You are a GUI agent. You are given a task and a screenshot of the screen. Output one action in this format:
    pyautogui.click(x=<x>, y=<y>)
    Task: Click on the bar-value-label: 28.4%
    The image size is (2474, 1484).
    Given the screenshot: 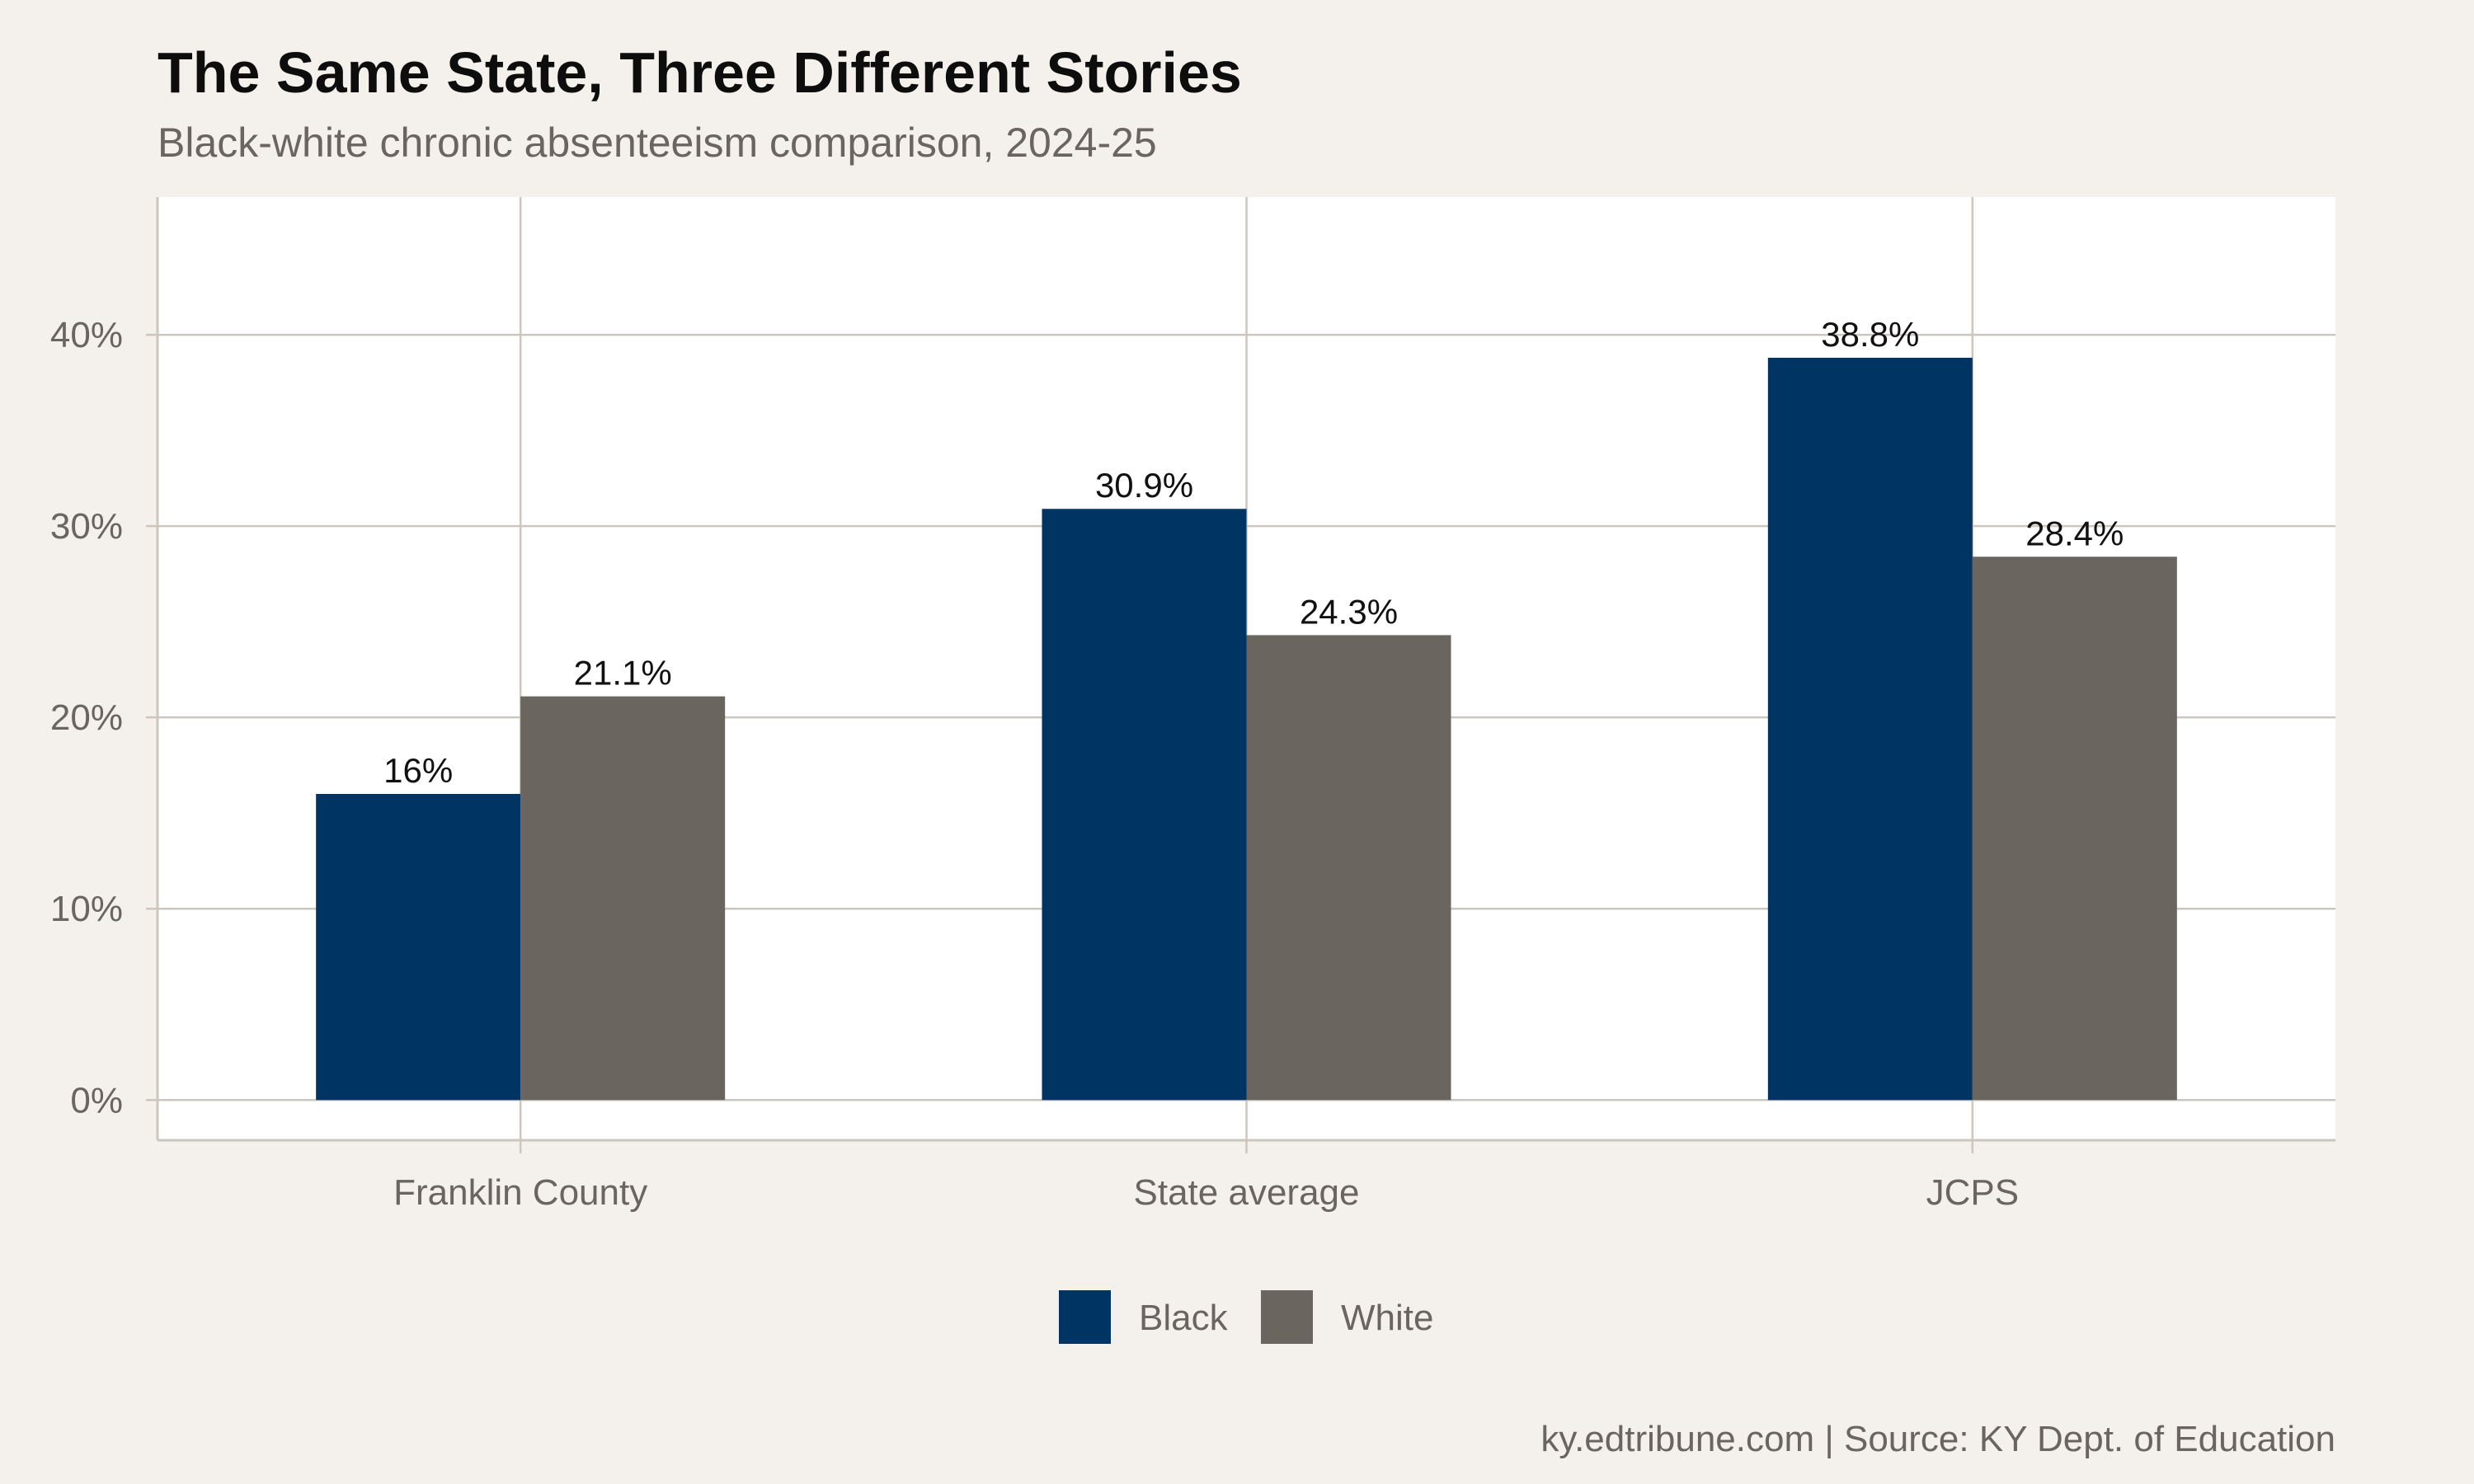 What is the action you would take?
    pyautogui.click(x=2074, y=533)
    